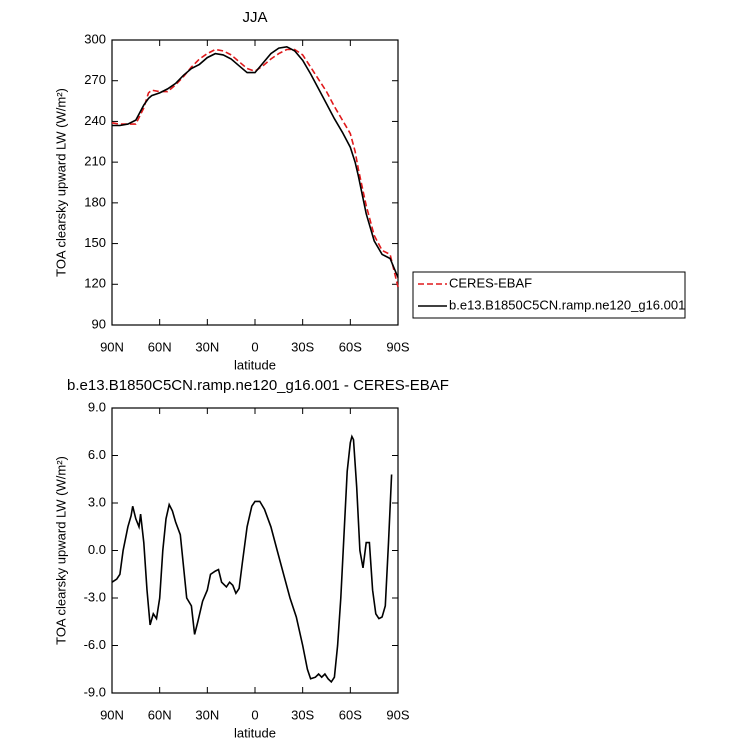 The height and width of the screenshot is (745, 733). Describe the element at coordinates (95, 201) in the screenshot. I see `y-tick-label: 180` at that location.